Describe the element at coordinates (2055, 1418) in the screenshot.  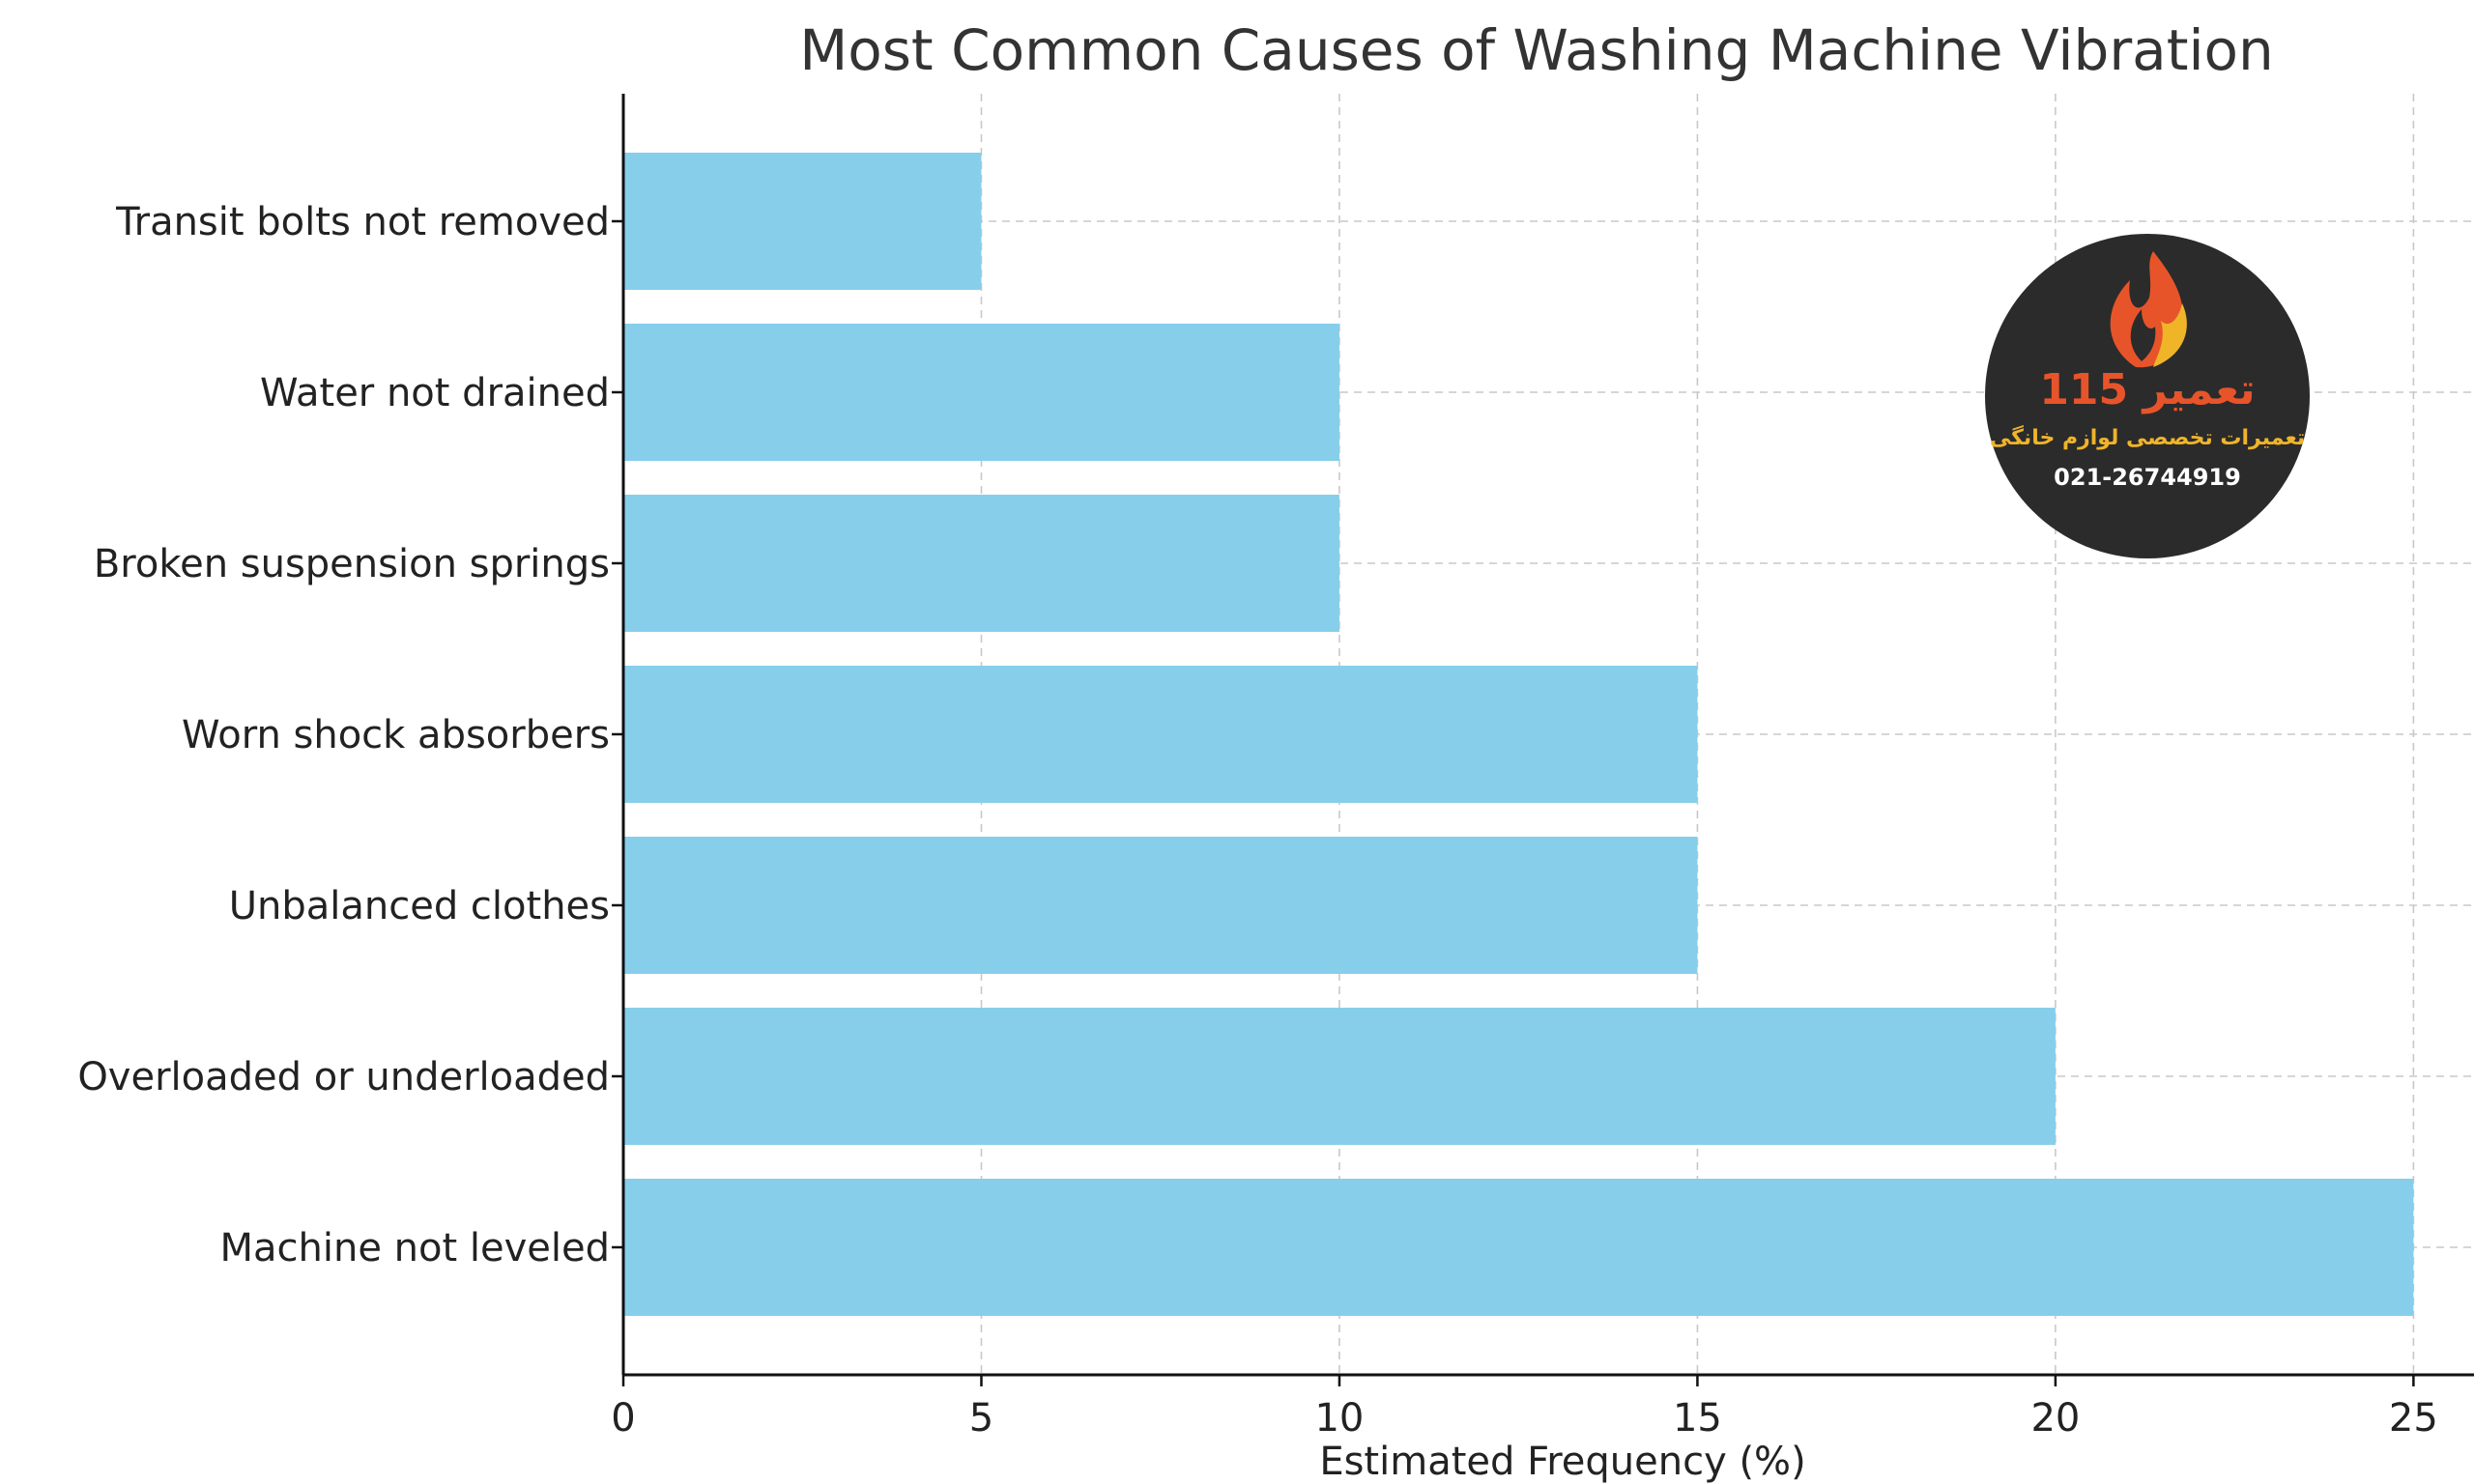
I see `x-tick-label: 20` at that location.